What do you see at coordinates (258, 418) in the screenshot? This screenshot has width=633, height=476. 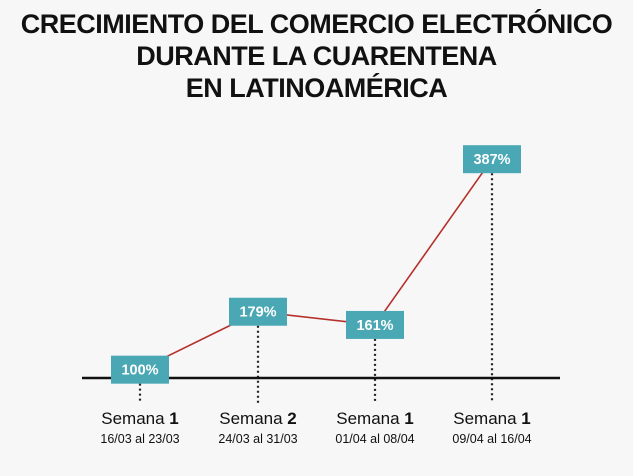 I see `category-label: Semana 2` at bounding box center [258, 418].